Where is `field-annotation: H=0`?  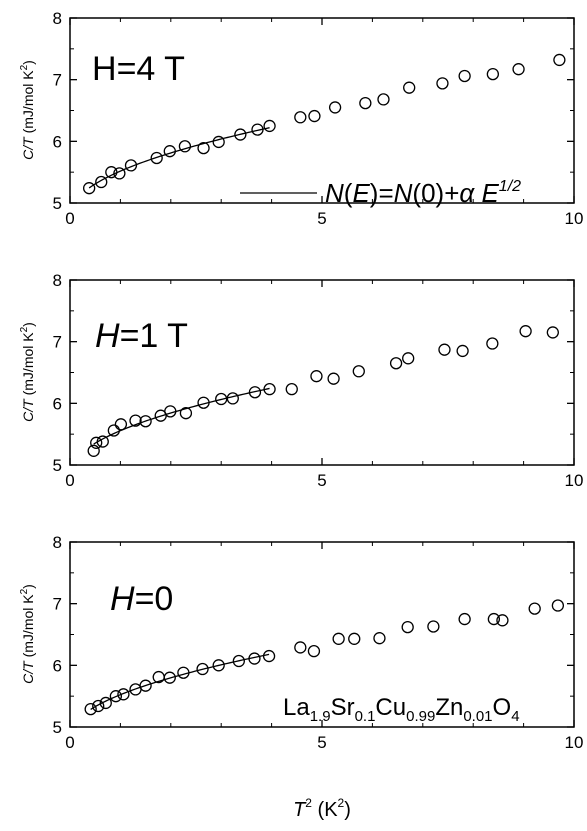
field-annotation: H=0 is located at coordinates (141, 599).